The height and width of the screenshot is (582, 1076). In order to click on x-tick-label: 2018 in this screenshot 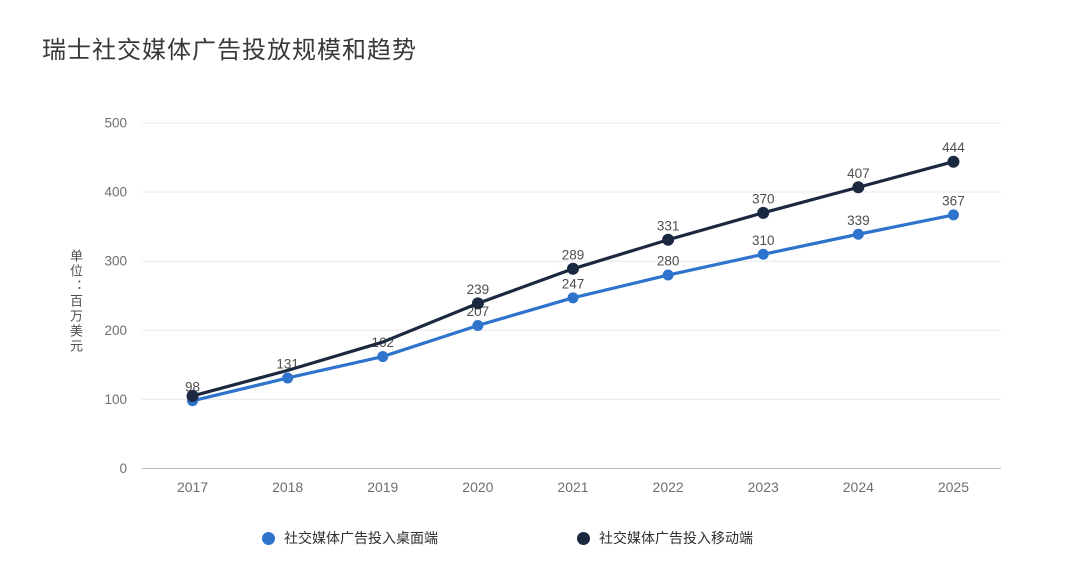, I will do `click(287, 487)`.